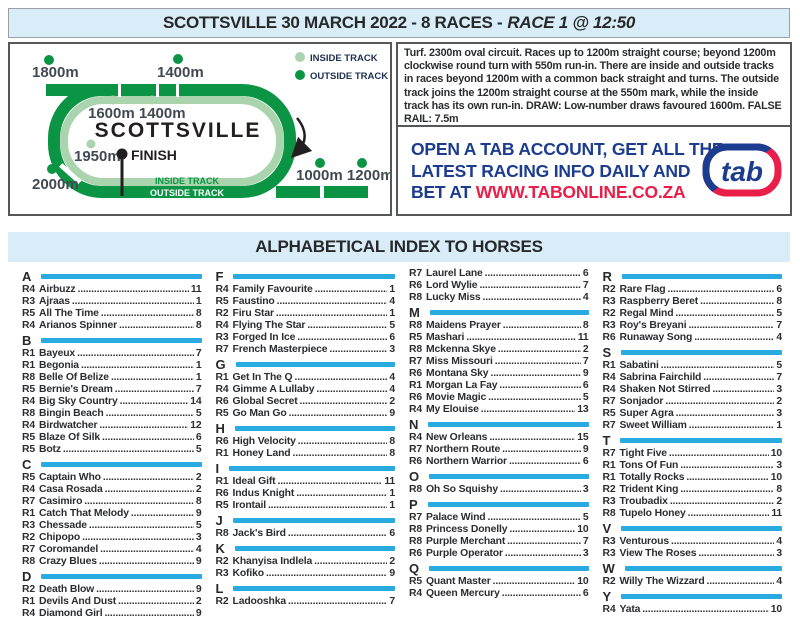 The width and height of the screenshot is (800, 620). I want to click on race-number: R1, so click(415, 385).